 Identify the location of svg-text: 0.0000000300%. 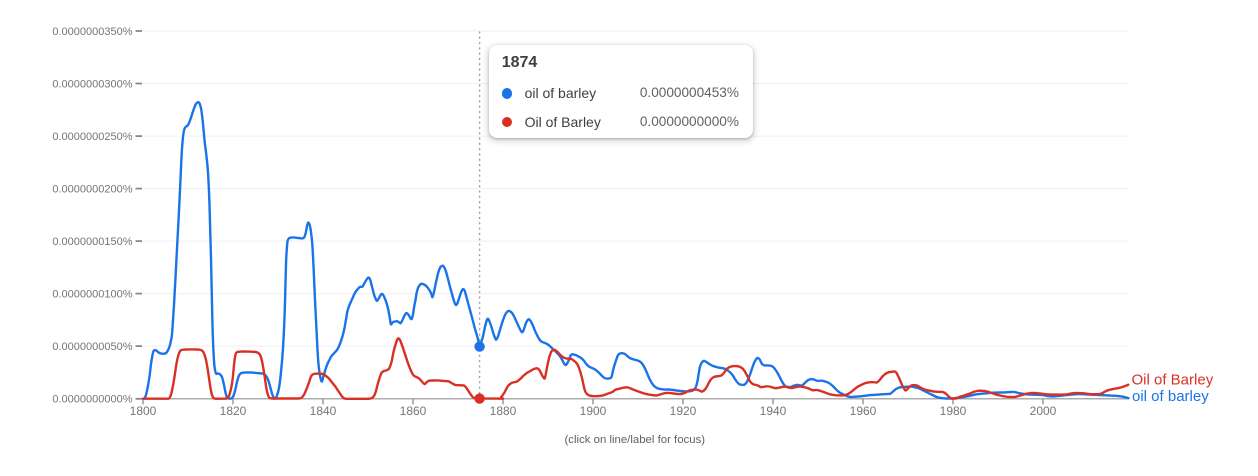
(92, 85).